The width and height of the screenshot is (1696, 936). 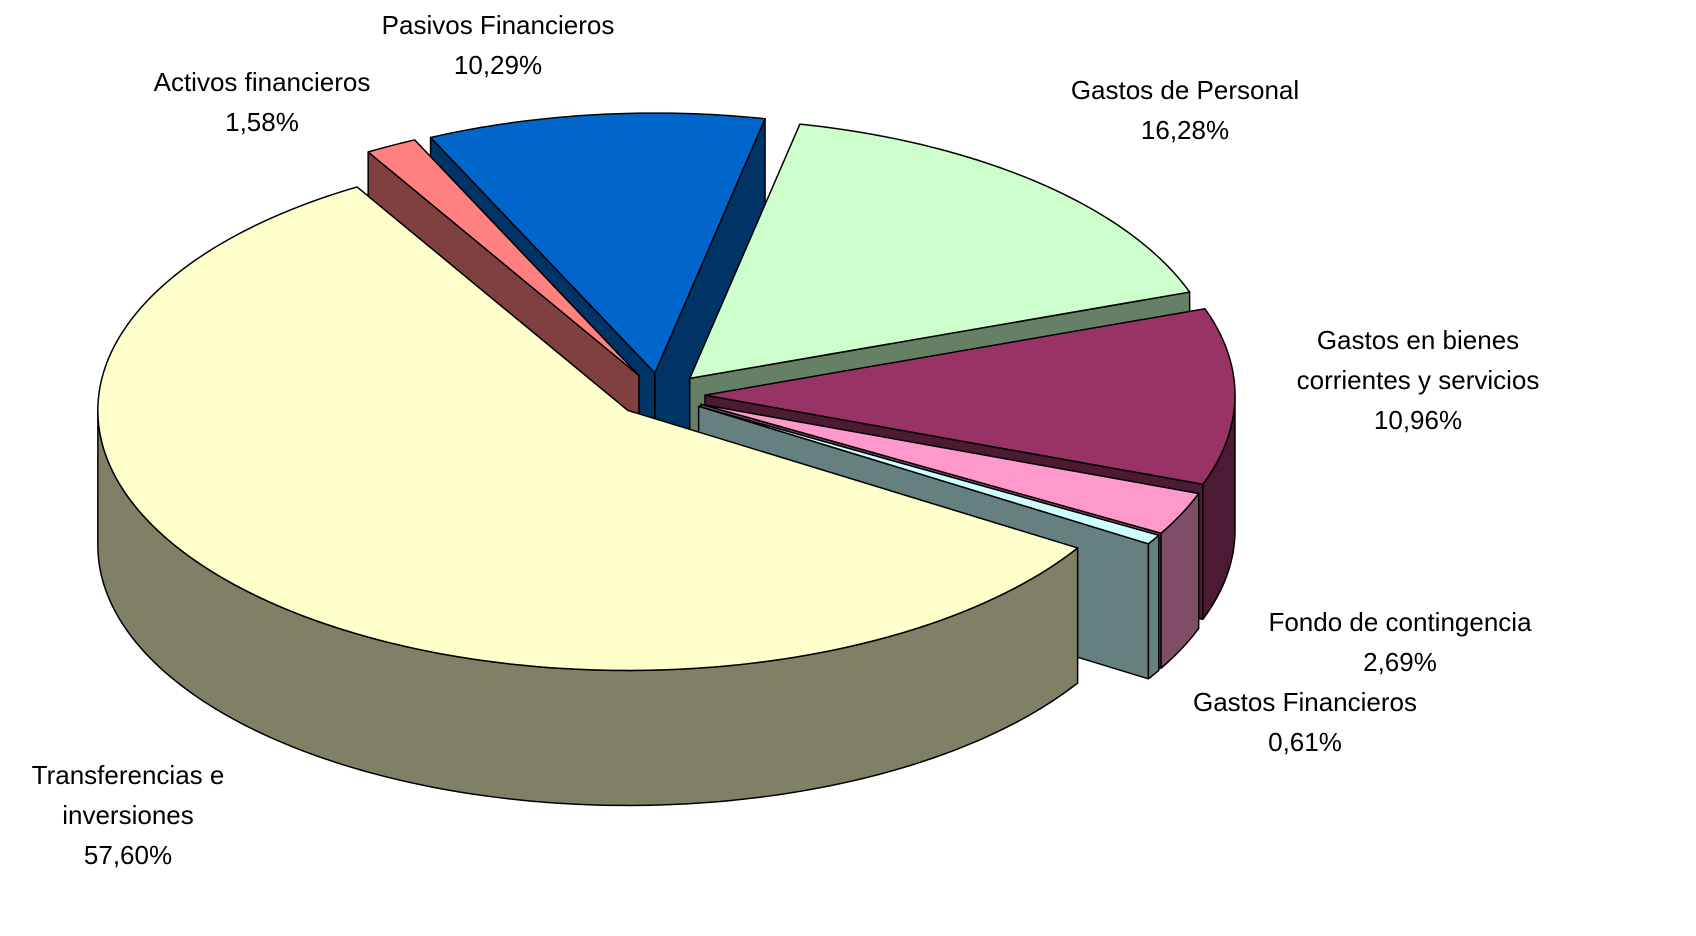 I want to click on slice-label: Transferencias e inversiones 57,60%, so click(x=128, y=815).